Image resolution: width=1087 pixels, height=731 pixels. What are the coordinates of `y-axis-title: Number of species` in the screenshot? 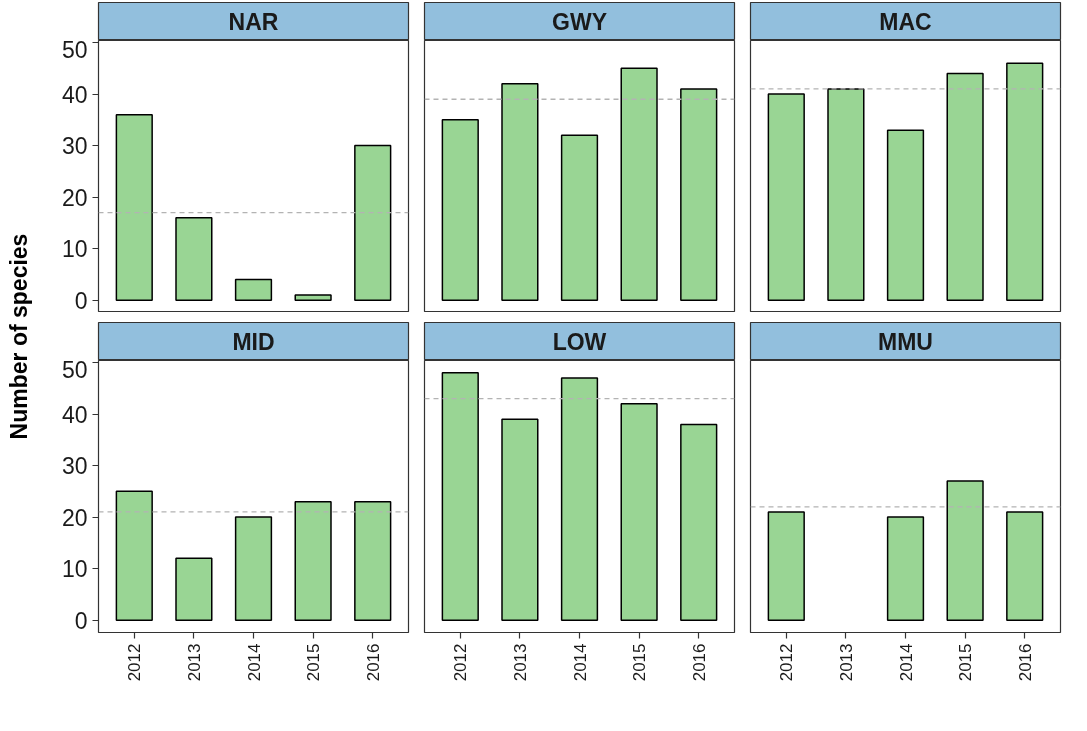 It's located at (18, 336).